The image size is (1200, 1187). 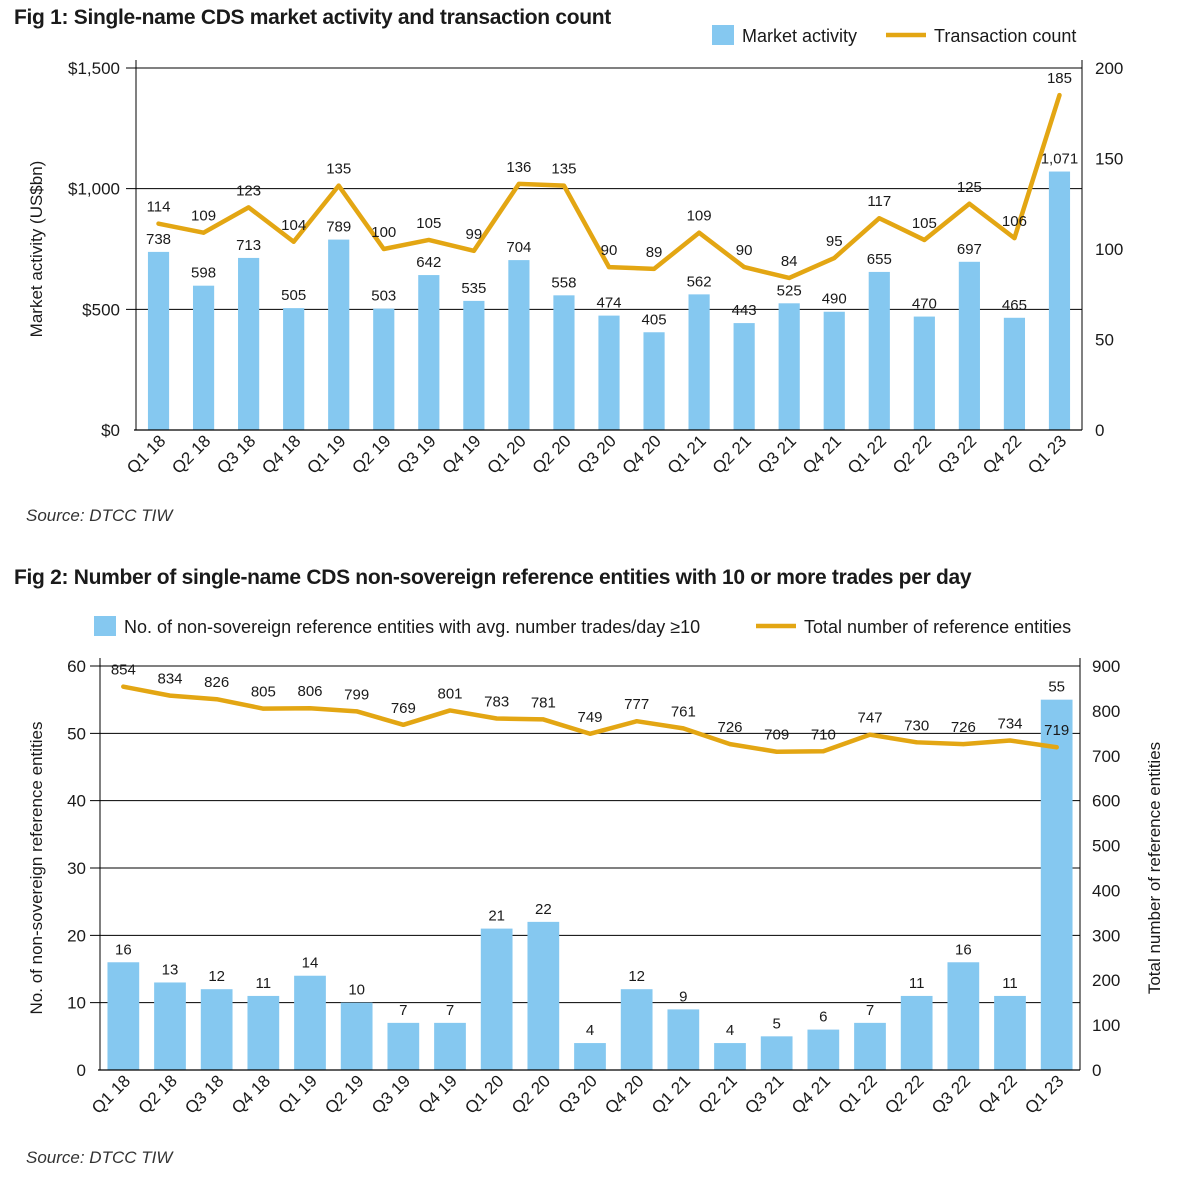 What do you see at coordinates (293, 295) in the screenshot?
I see `bar-data-label: 505` at bounding box center [293, 295].